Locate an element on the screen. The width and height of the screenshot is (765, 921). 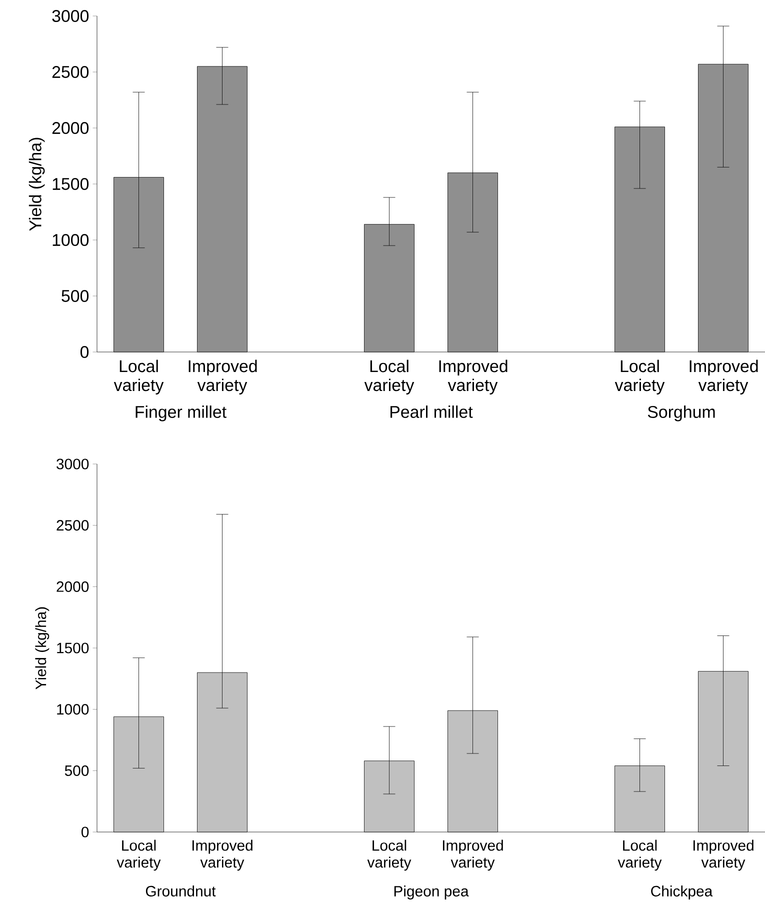
text: Pearl millet is located at coordinates (431, 412).